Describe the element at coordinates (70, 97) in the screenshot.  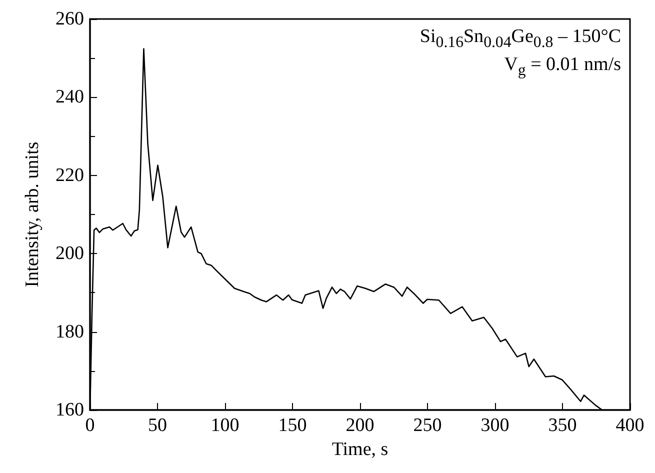
I see `y-tick-label: 240` at that location.